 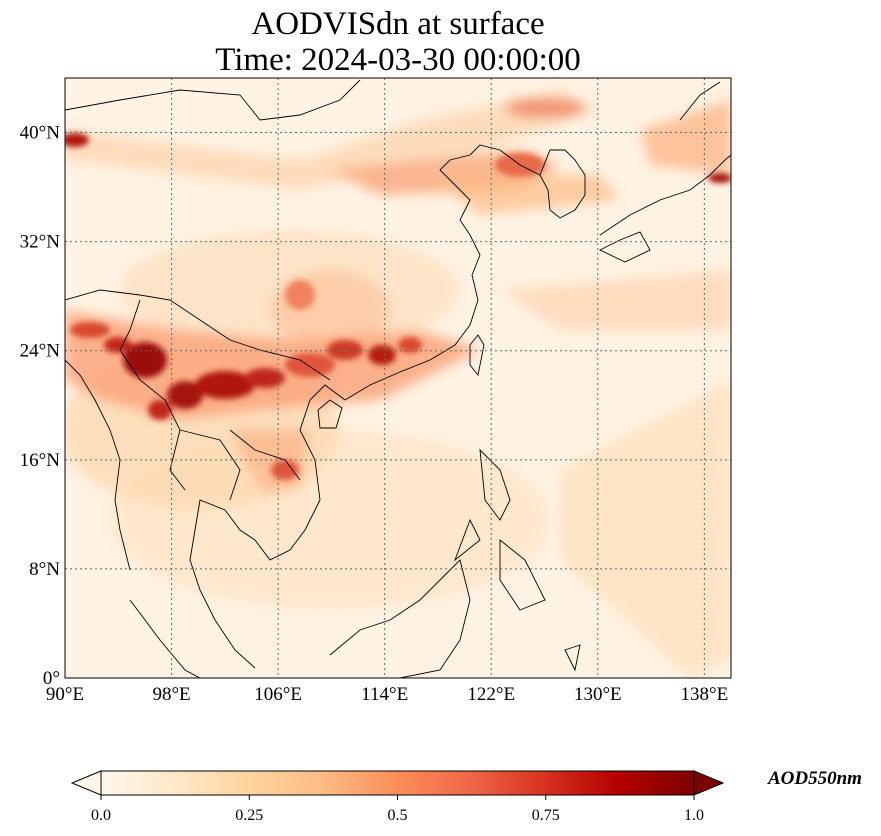 What do you see at coordinates (709, 783) in the screenshot?
I see `colorbar-extend-high` at bounding box center [709, 783].